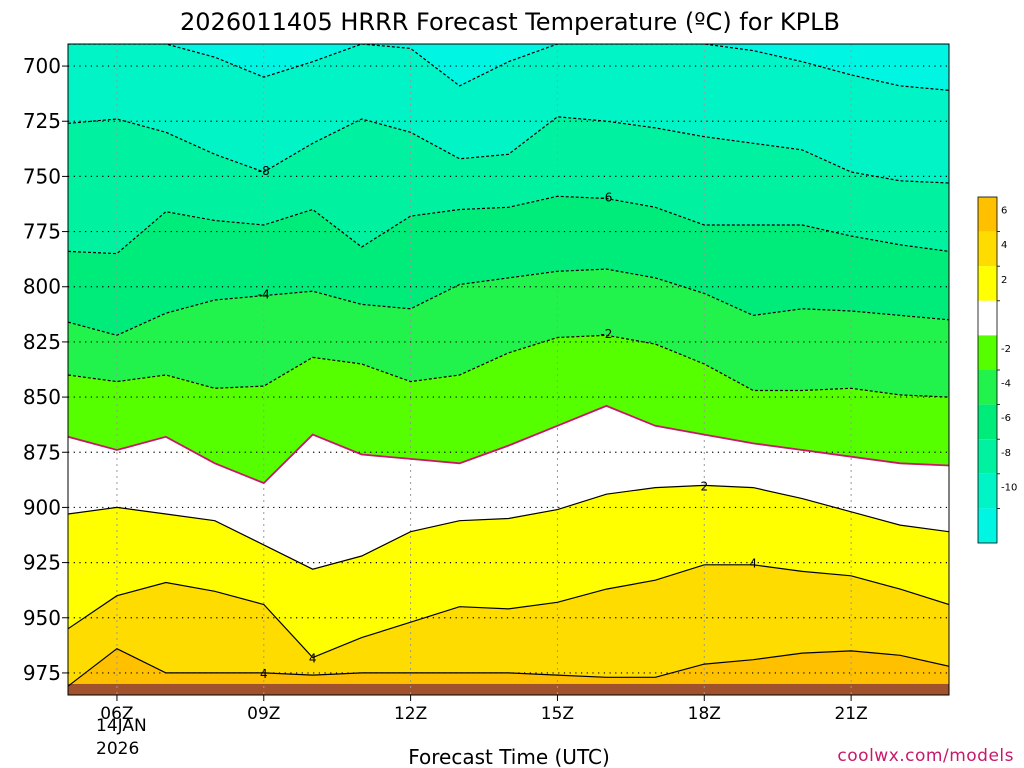 Image resolution: width=1024 pixels, height=768 pixels. What do you see at coordinates (1006, 453) in the screenshot?
I see `legend-label: -8` at bounding box center [1006, 453].